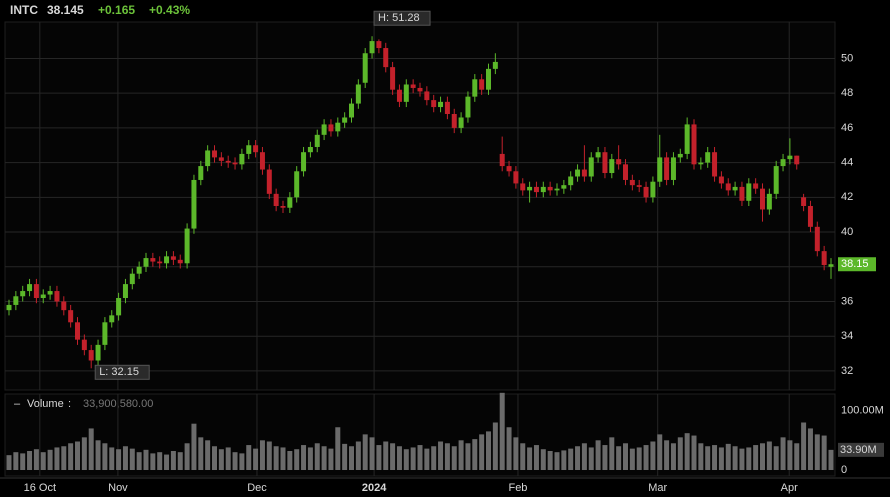 This screenshot has width=890, height=497. I want to click on low-label: L: 32.15, so click(119, 372).